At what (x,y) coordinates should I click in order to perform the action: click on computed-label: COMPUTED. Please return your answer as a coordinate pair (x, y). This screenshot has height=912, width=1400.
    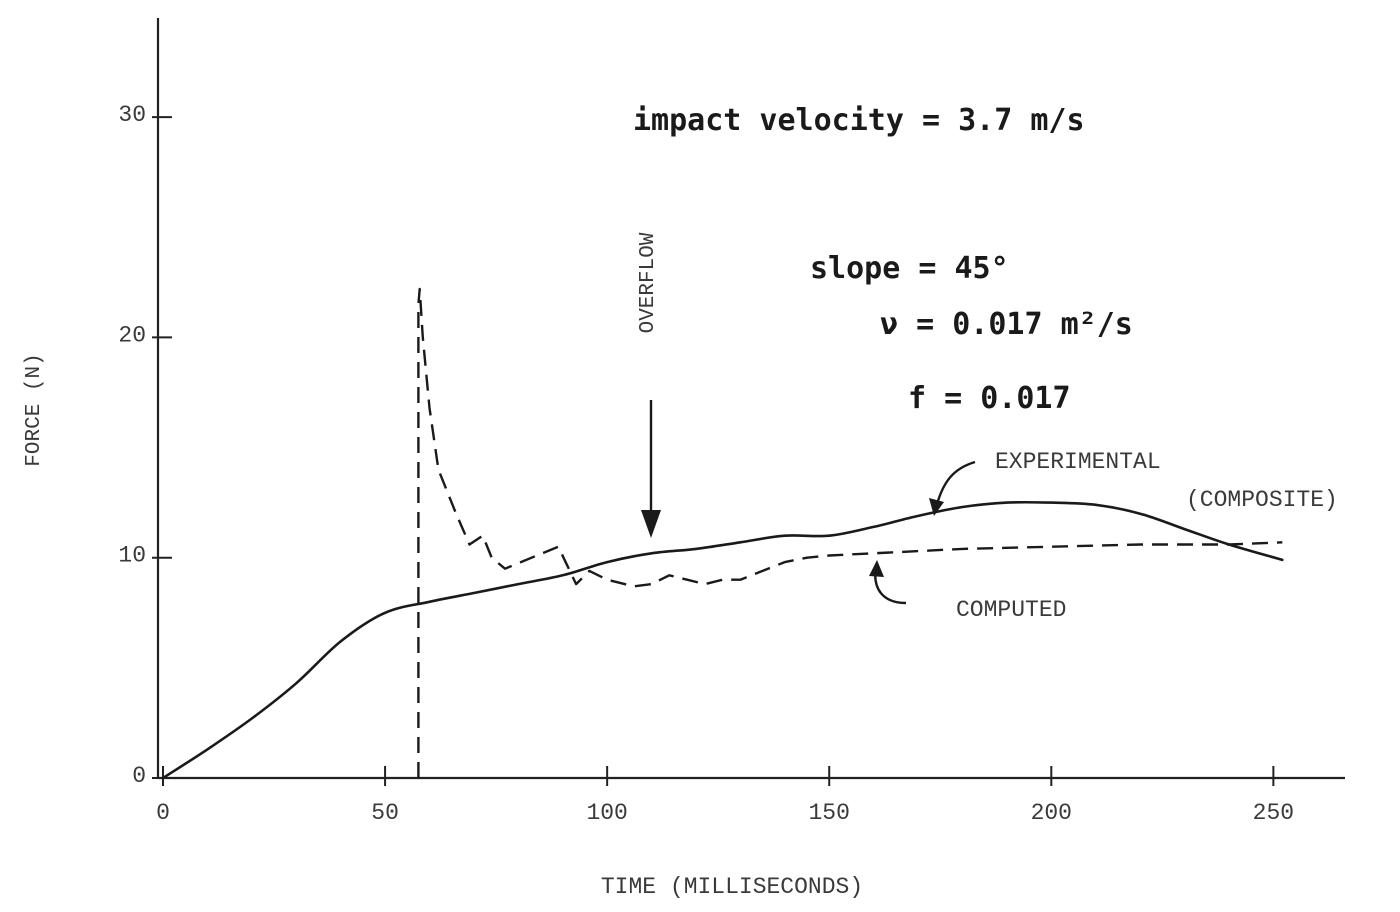
    Looking at the image, I should click on (1011, 610).